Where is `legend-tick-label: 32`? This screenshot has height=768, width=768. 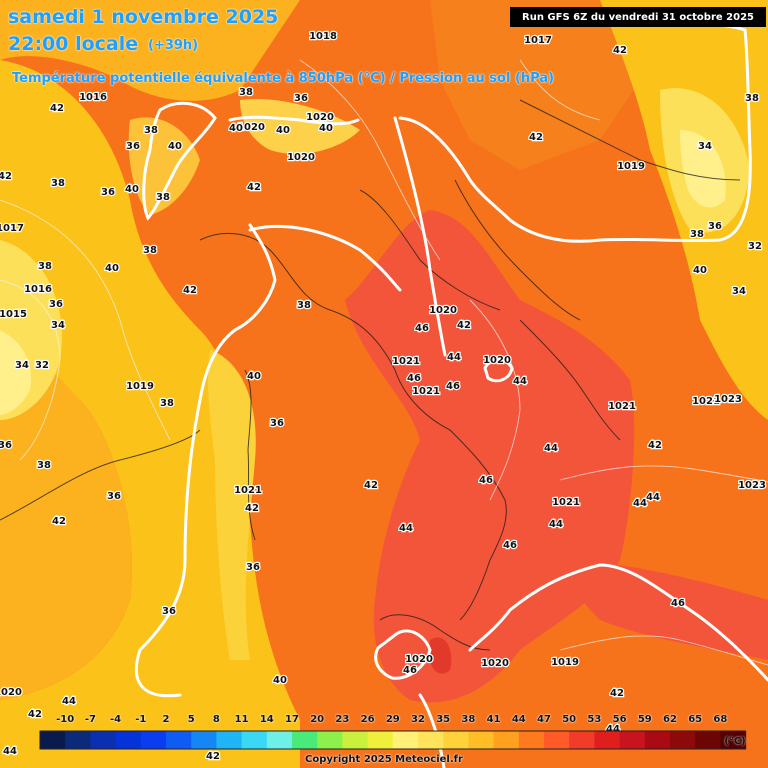
legend-tick-label: 32 is located at coordinates (418, 719).